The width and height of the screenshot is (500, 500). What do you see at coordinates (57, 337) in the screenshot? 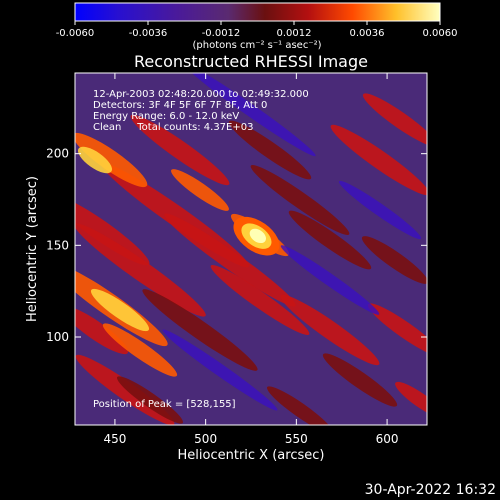
I see `y-tick-label: 100` at bounding box center [57, 337].